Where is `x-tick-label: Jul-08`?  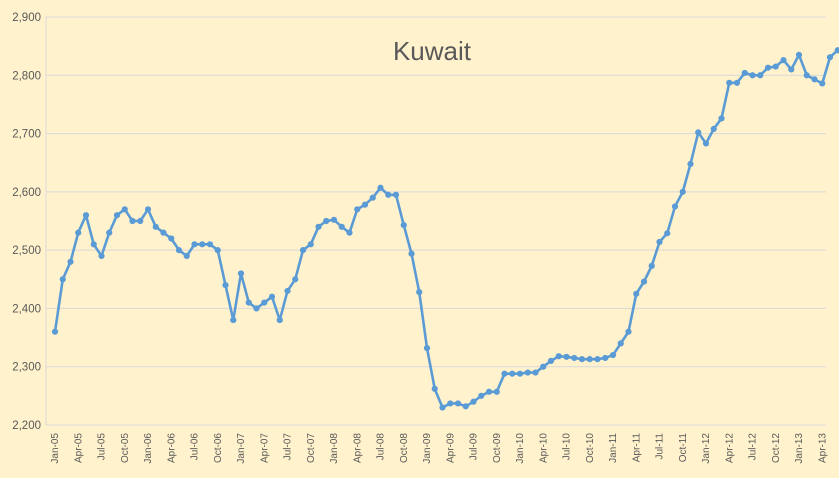 x-tick-label: Jul-08 is located at coordinates (381, 447).